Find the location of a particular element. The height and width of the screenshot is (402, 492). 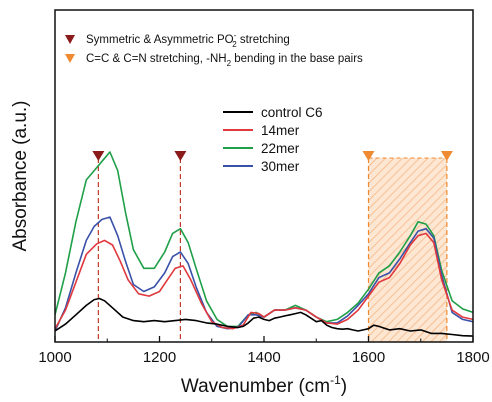

series-legend: control C6 14mer 22mer 30mer is located at coordinates (273, 139).